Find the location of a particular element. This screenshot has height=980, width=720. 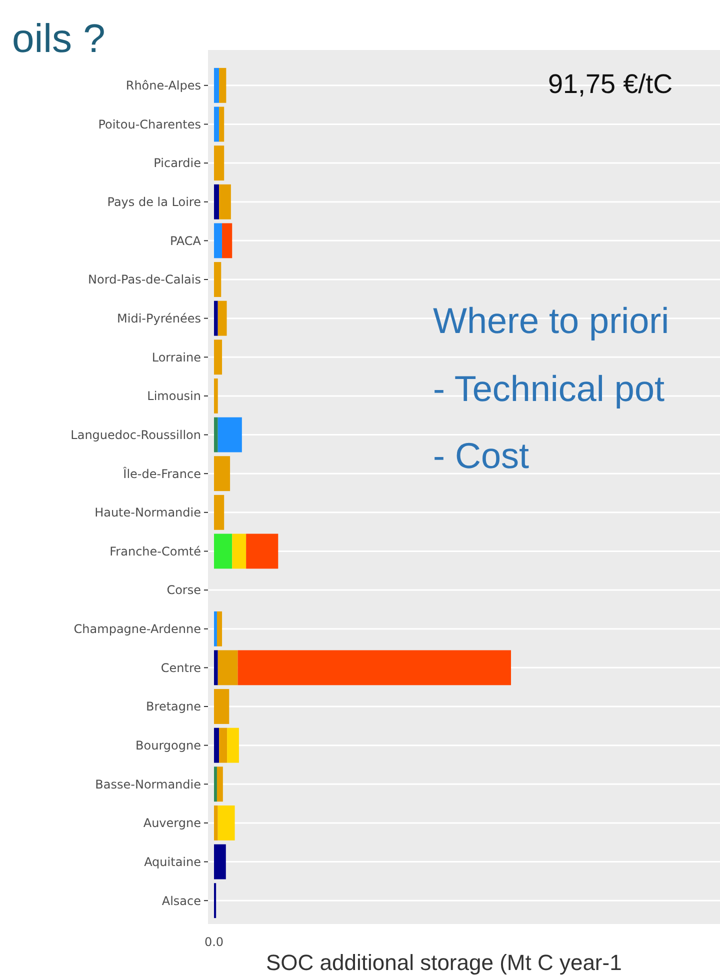

x-axis-title: SOC additional storage (Mt C year-1 is located at coordinates (444, 962).